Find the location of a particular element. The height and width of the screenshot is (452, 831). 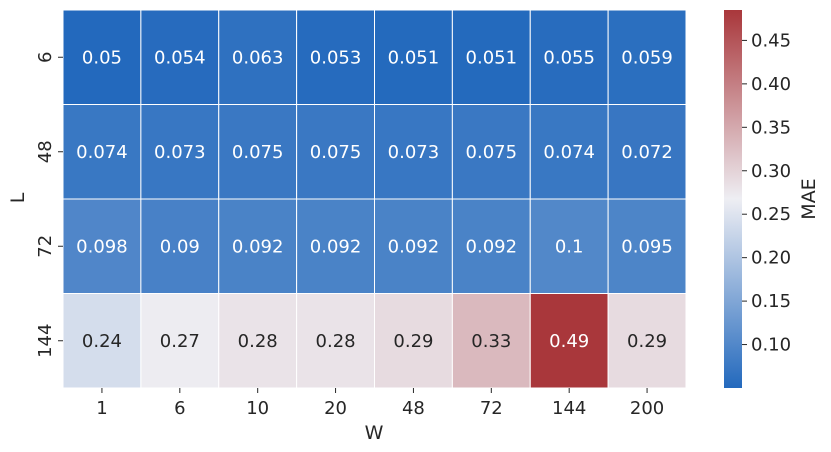

colorbar-tick-label: 0.15 is located at coordinates (771, 301).